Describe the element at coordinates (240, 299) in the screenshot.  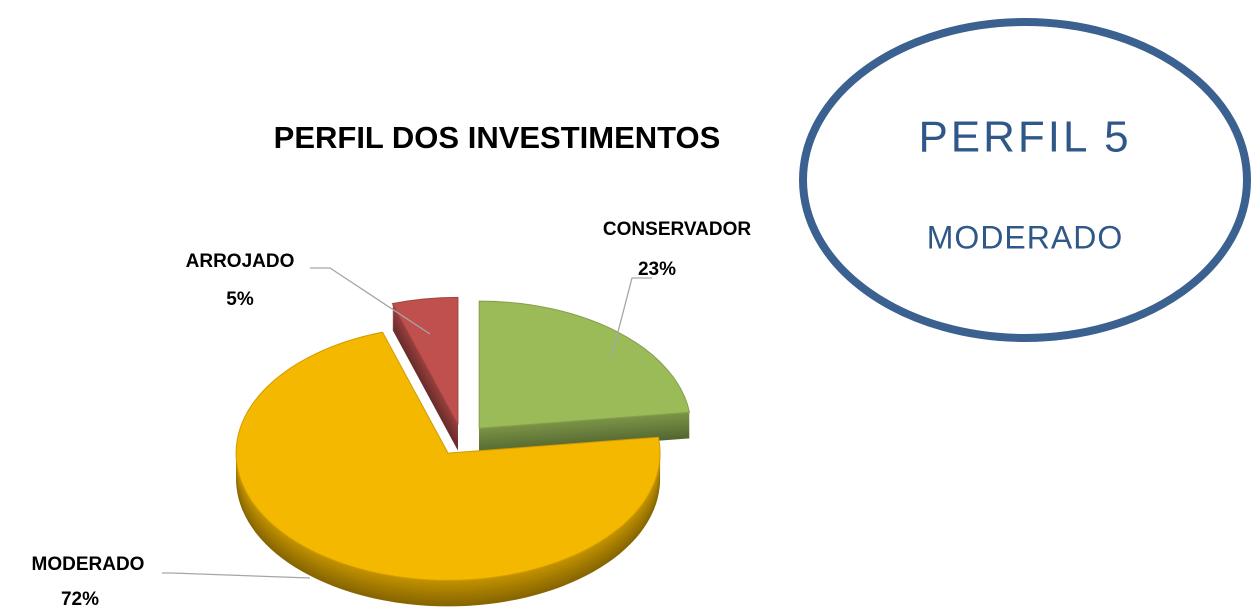
I see `value-label: 5%` at that location.